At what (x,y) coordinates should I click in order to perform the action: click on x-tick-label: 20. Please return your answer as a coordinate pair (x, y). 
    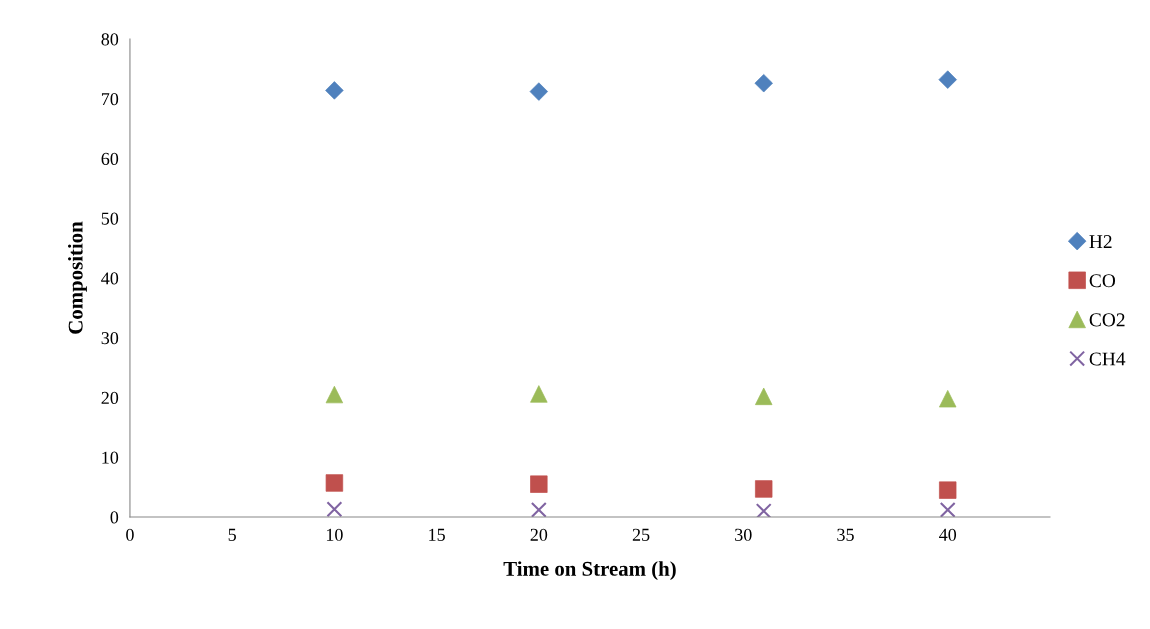
    Looking at the image, I should click on (539, 534).